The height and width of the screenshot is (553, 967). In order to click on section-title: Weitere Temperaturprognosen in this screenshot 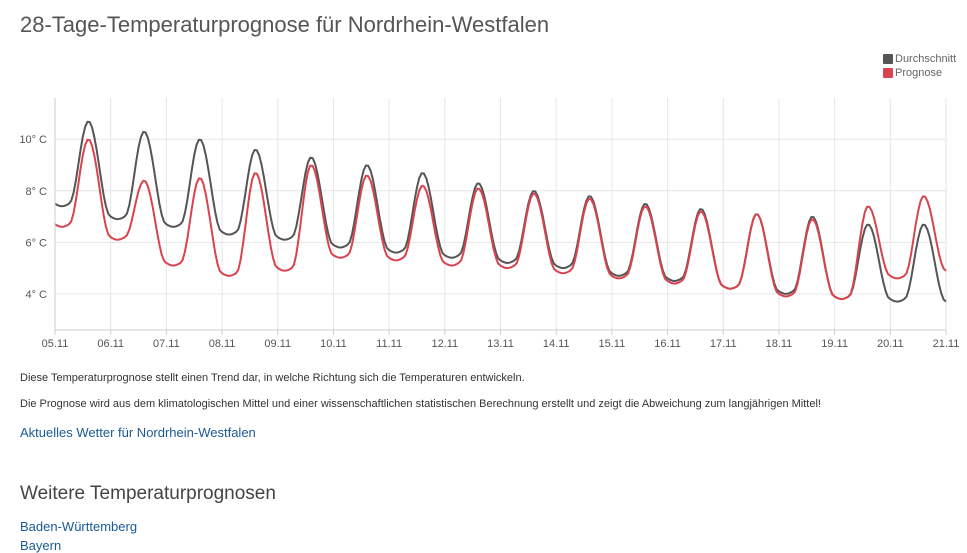, I will do `click(148, 493)`.